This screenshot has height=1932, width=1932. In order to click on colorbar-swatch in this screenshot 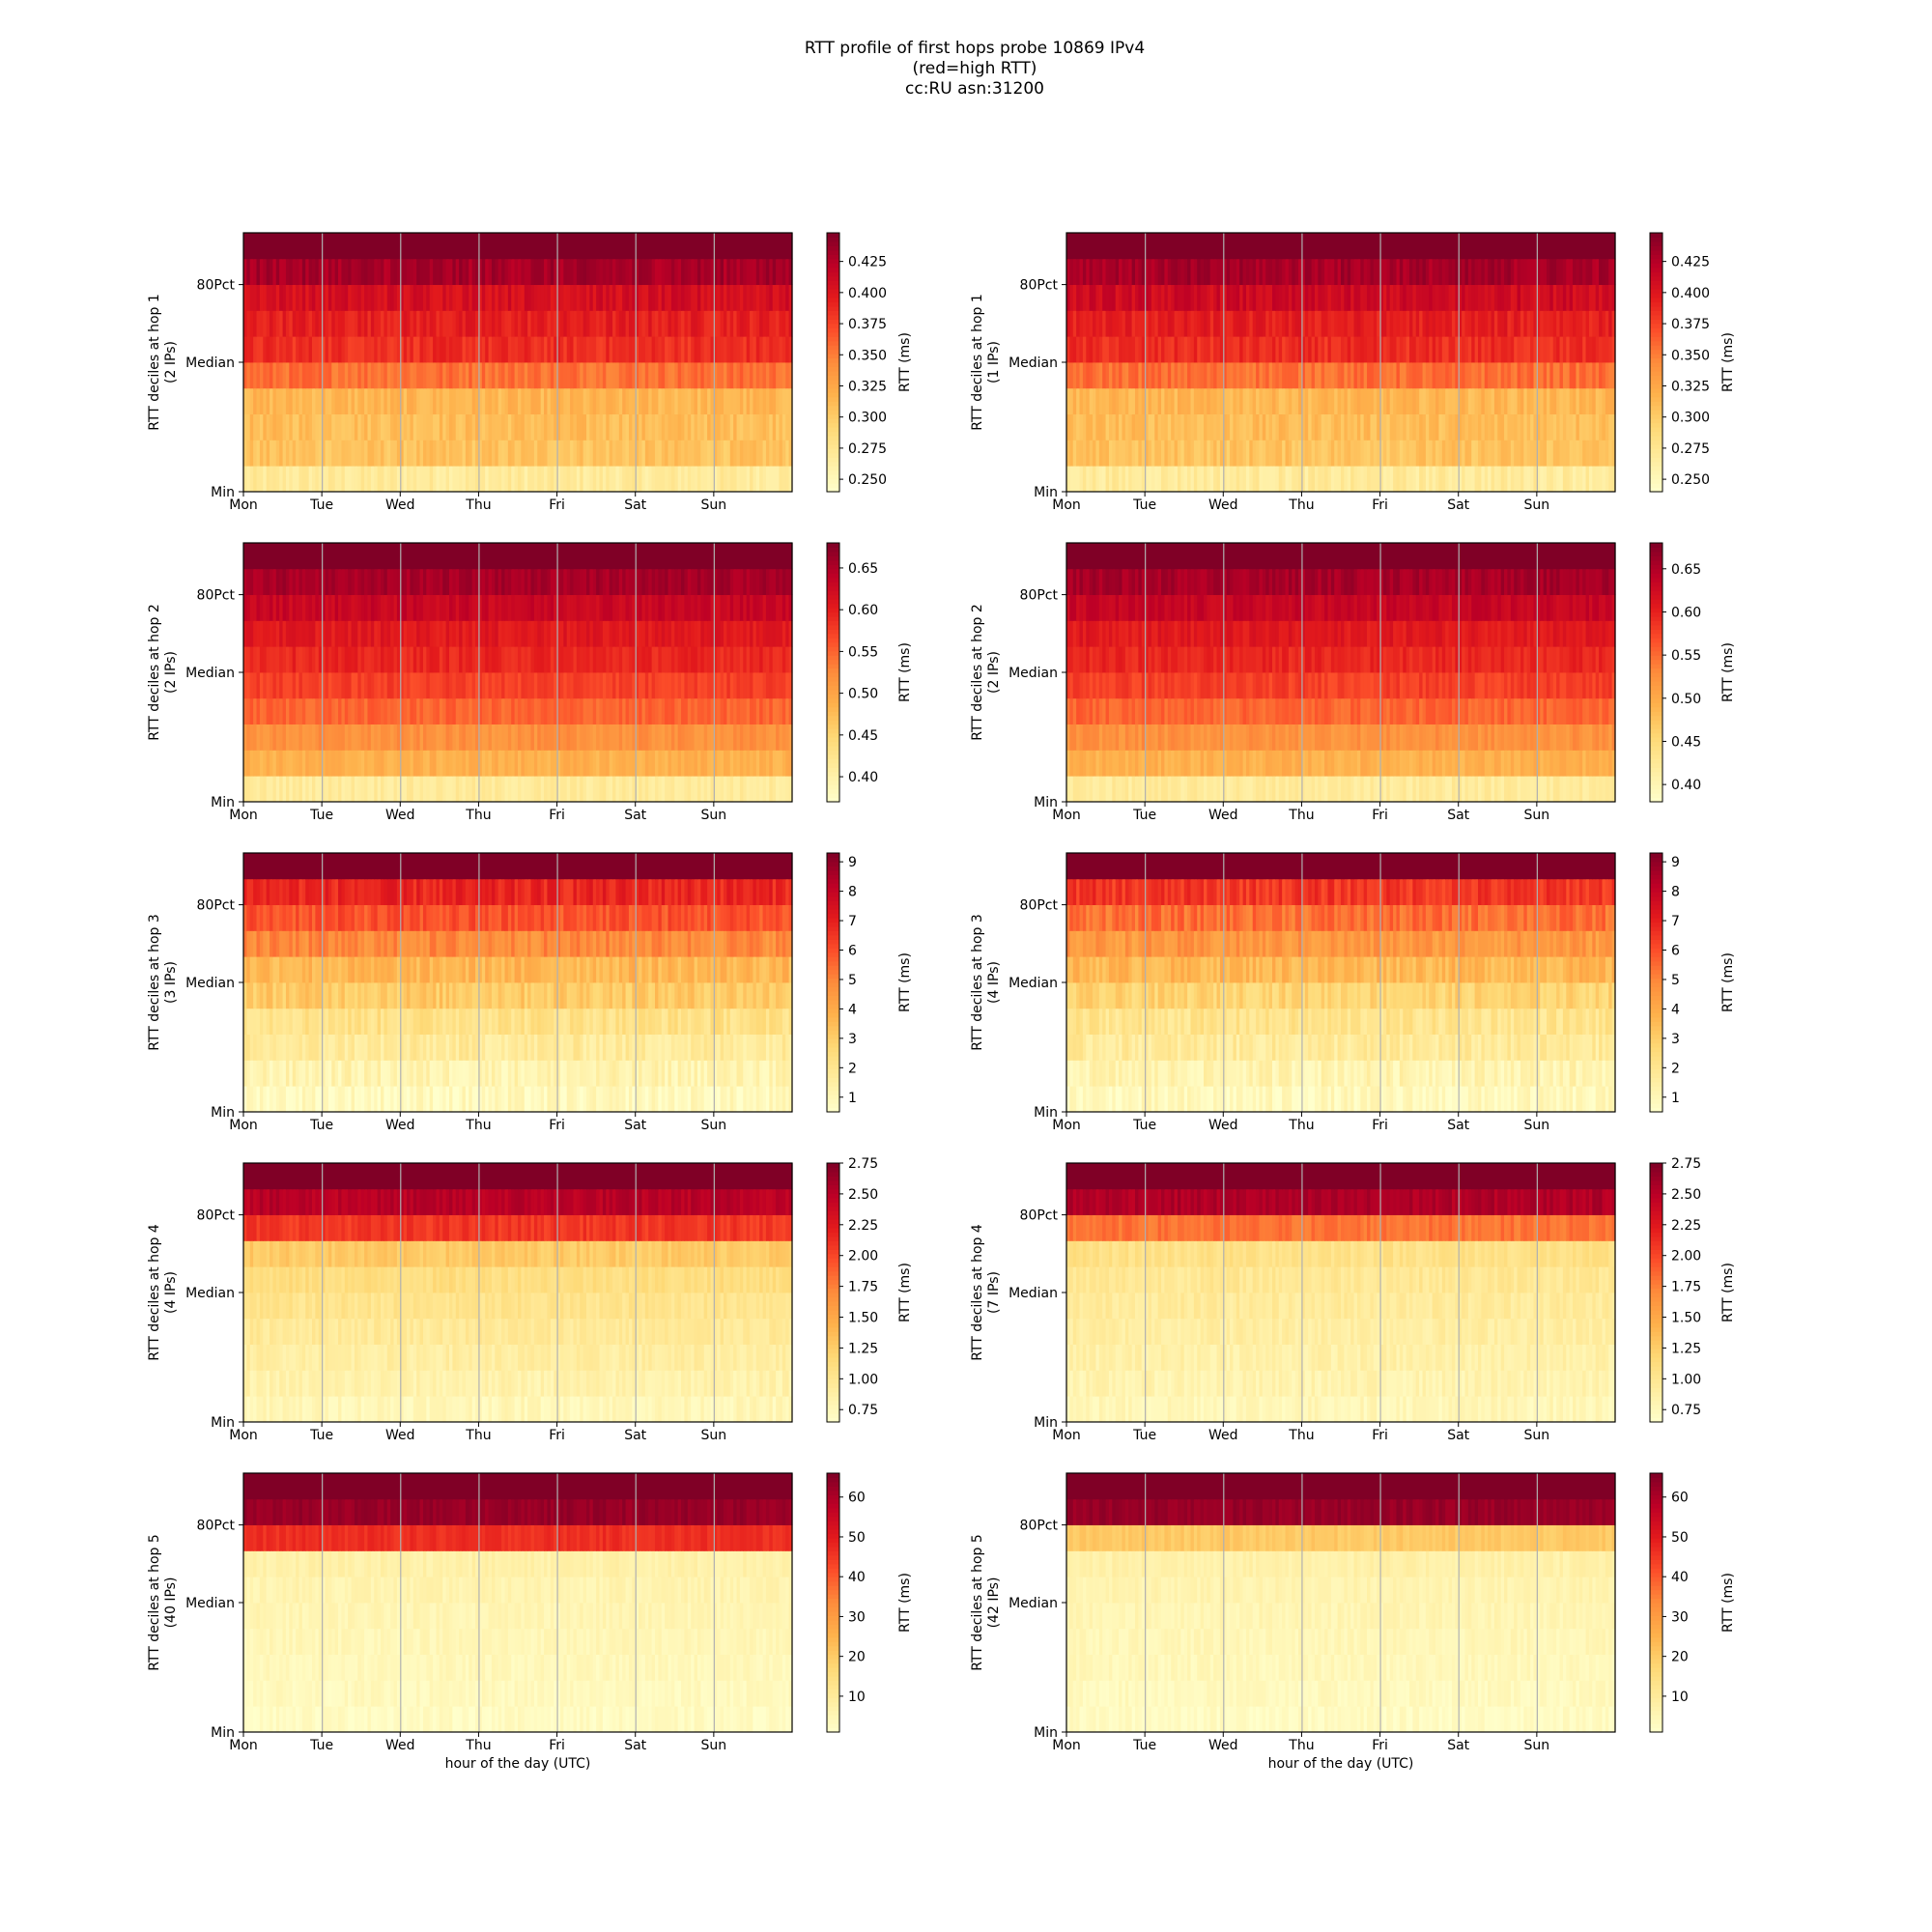, I will do `click(1656, 446)`.